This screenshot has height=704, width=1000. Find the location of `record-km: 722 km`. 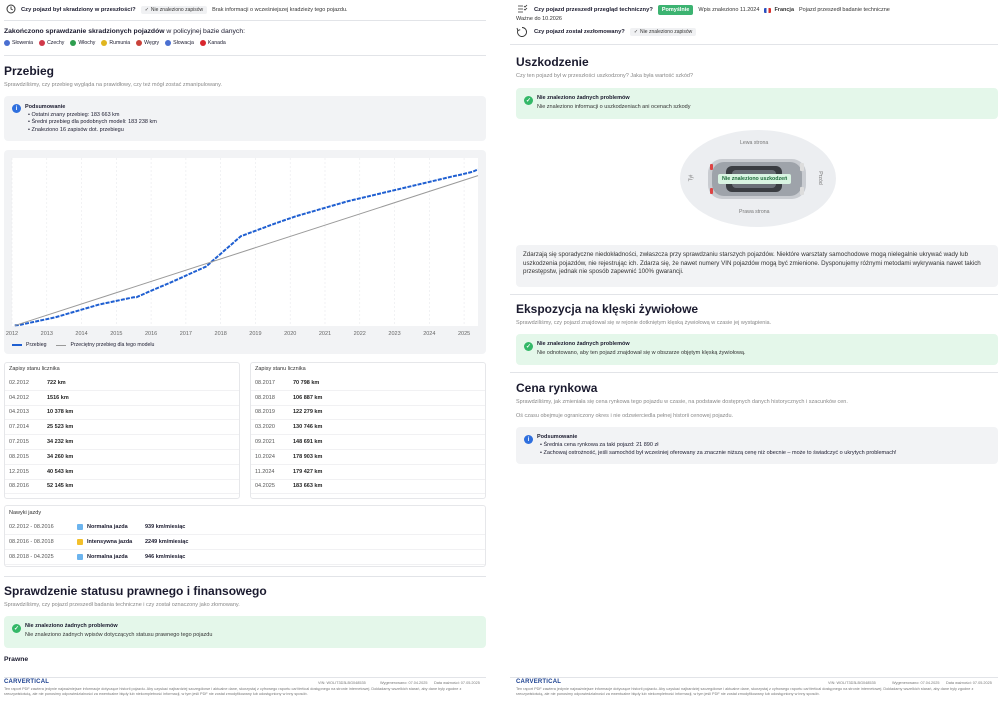

record-km: 722 km is located at coordinates (56, 382).